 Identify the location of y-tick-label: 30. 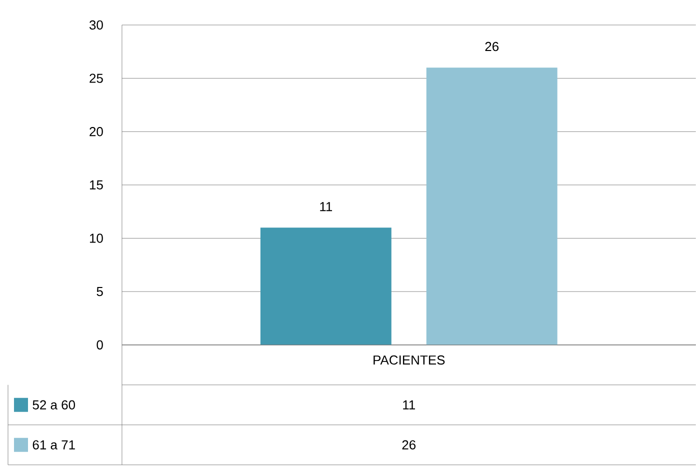
(96, 25).